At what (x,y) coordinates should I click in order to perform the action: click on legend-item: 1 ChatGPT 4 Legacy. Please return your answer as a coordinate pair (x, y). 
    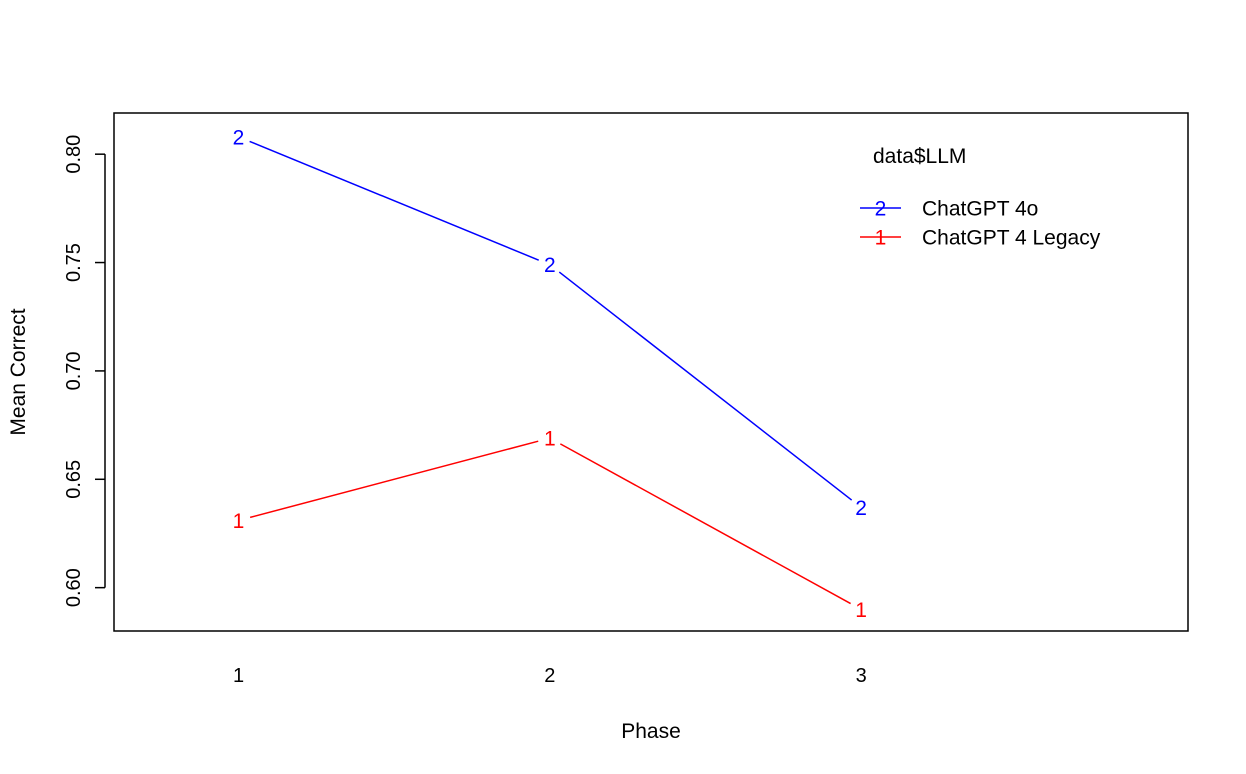
    Looking at the image, I should click on (980, 238).